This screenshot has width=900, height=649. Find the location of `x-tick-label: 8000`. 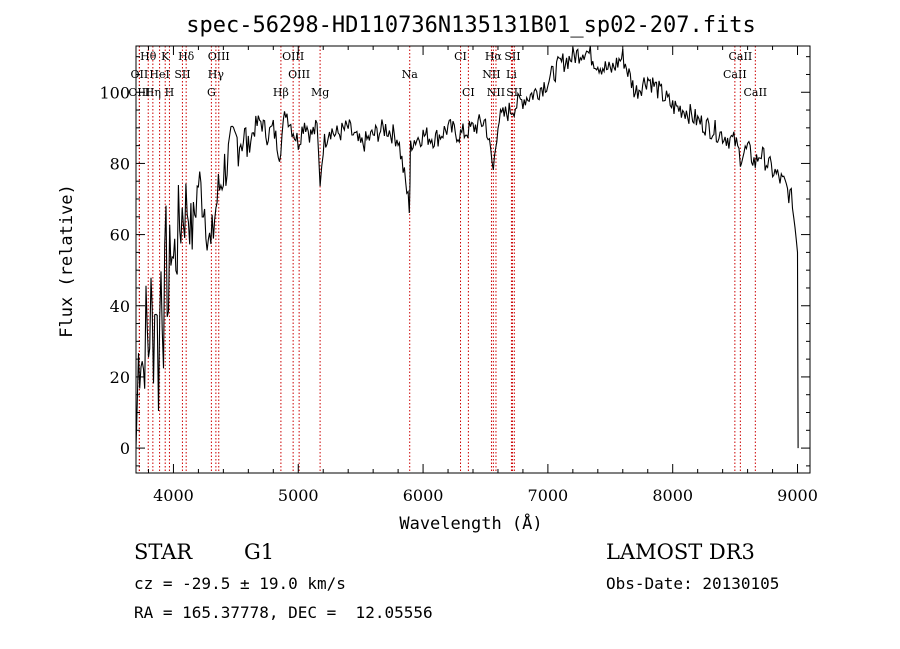

x-tick-label: 8000 is located at coordinates (672, 495).